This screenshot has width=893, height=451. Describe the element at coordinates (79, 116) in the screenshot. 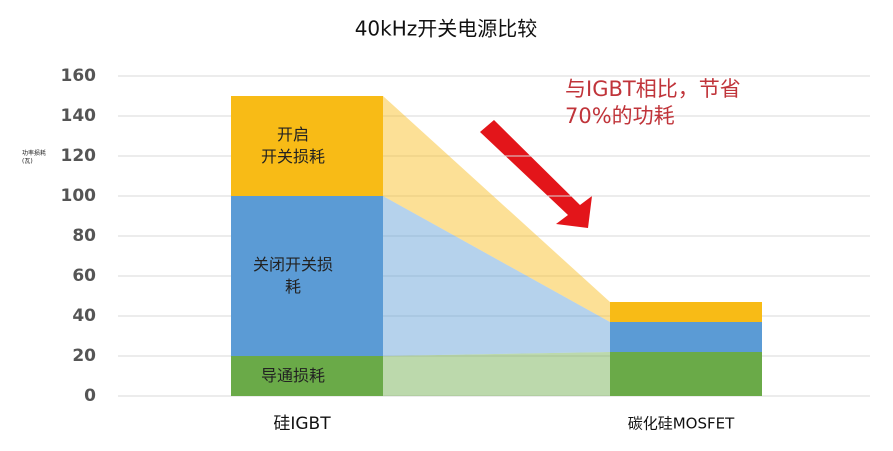

I see `y-tick-label: 140` at that location.